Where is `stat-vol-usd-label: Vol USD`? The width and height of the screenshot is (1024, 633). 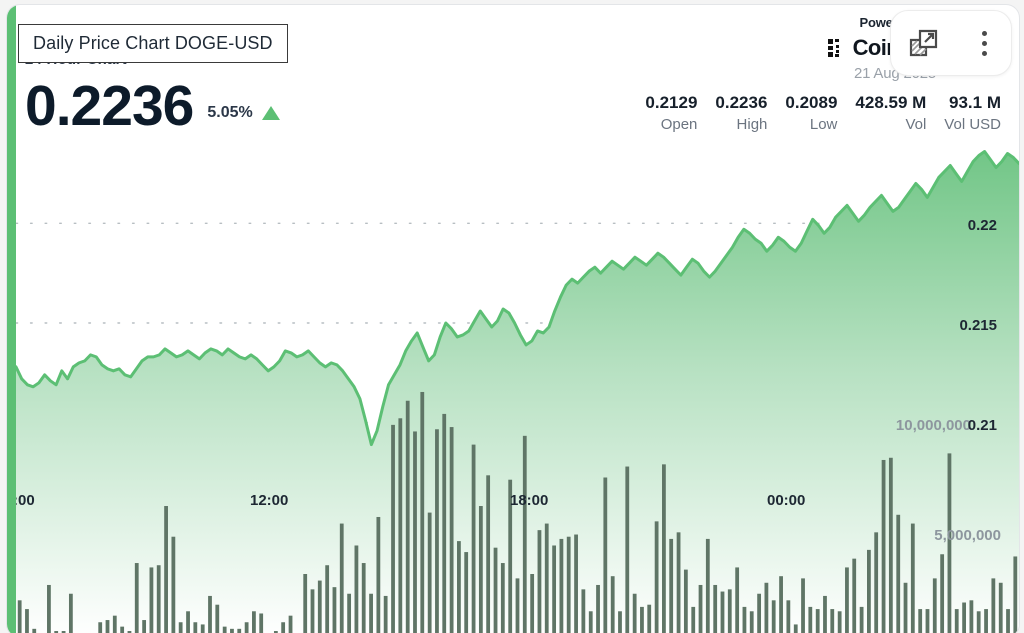
stat-vol-usd-label: Vol USD is located at coordinates (972, 124).